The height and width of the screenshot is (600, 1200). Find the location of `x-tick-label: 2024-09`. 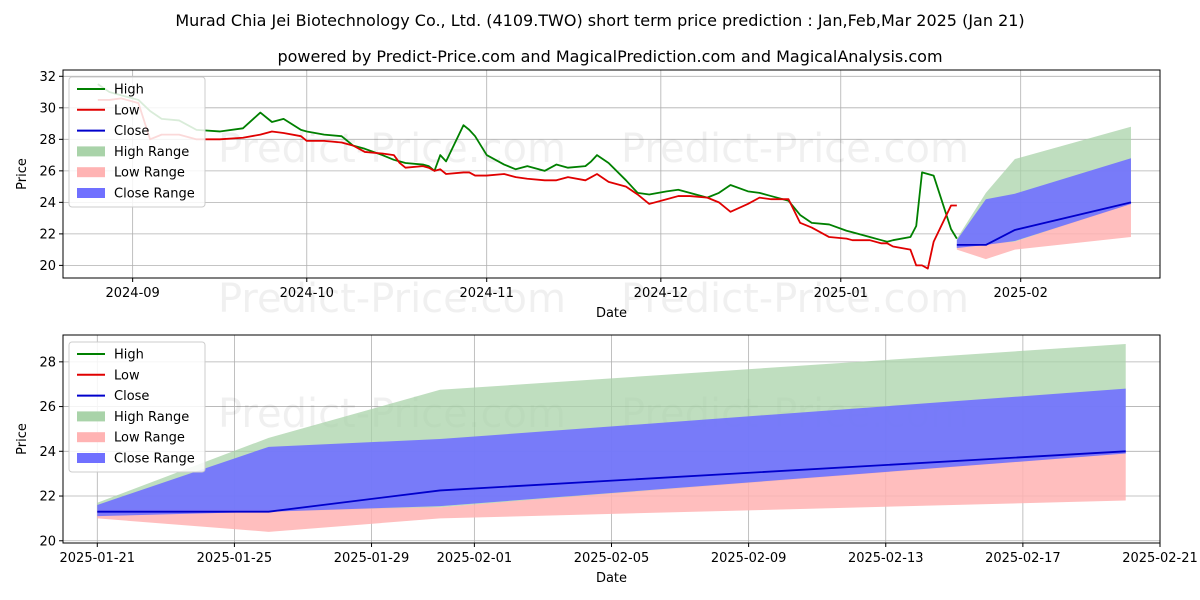

x-tick-label: 2024-09 is located at coordinates (132, 293).